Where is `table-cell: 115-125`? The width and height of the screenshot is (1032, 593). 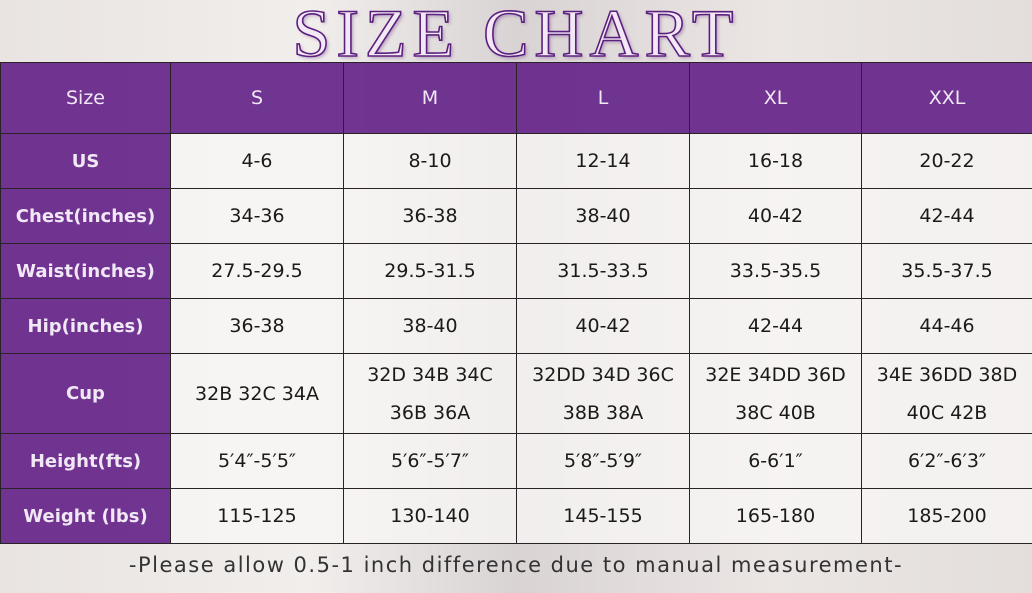
table-cell: 115-125 is located at coordinates (257, 516).